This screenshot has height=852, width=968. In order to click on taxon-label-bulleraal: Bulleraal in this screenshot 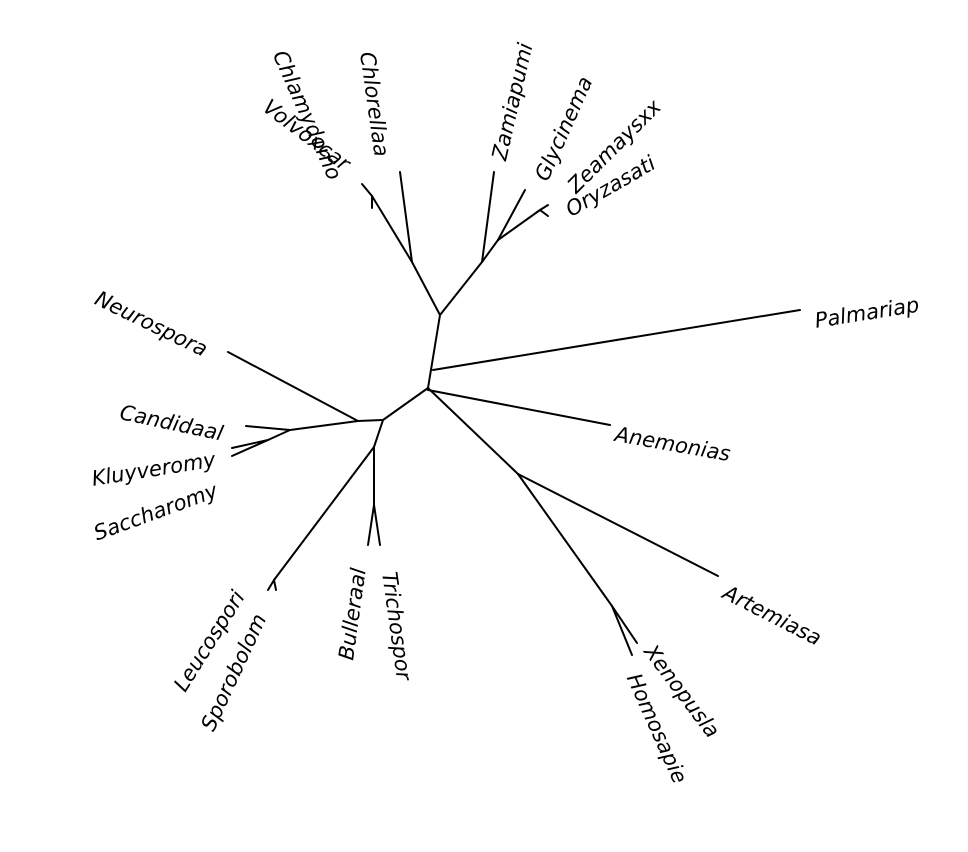, I will do `click(352, 613)`.